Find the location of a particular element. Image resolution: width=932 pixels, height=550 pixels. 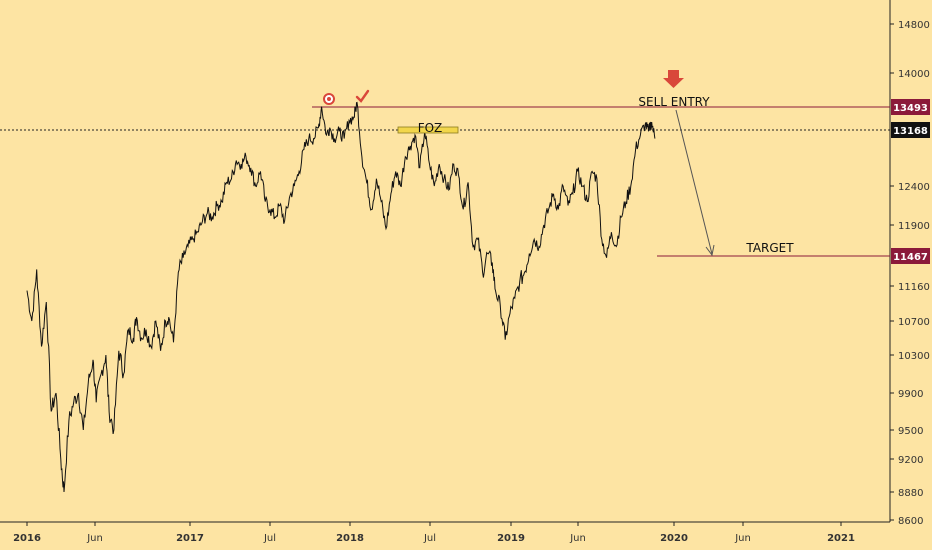

current-price-label: 13168 is located at coordinates (910, 131).